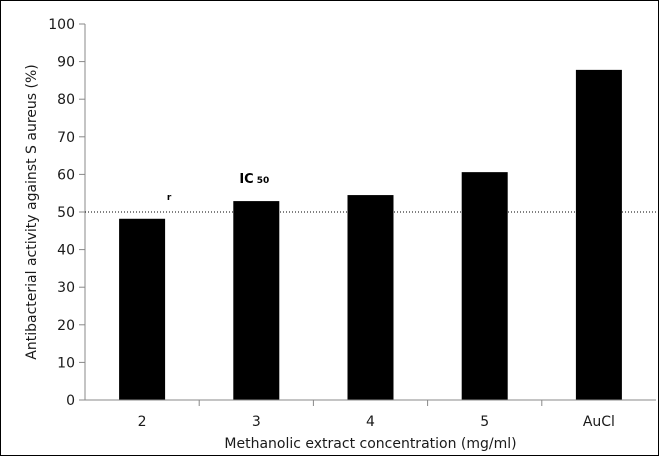 The height and width of the screenshot is (456, 659). What do you see at coordinates (256, 422) in the screenshot?
I see `x-tick-label: 3` at bounding box center [256, 422].